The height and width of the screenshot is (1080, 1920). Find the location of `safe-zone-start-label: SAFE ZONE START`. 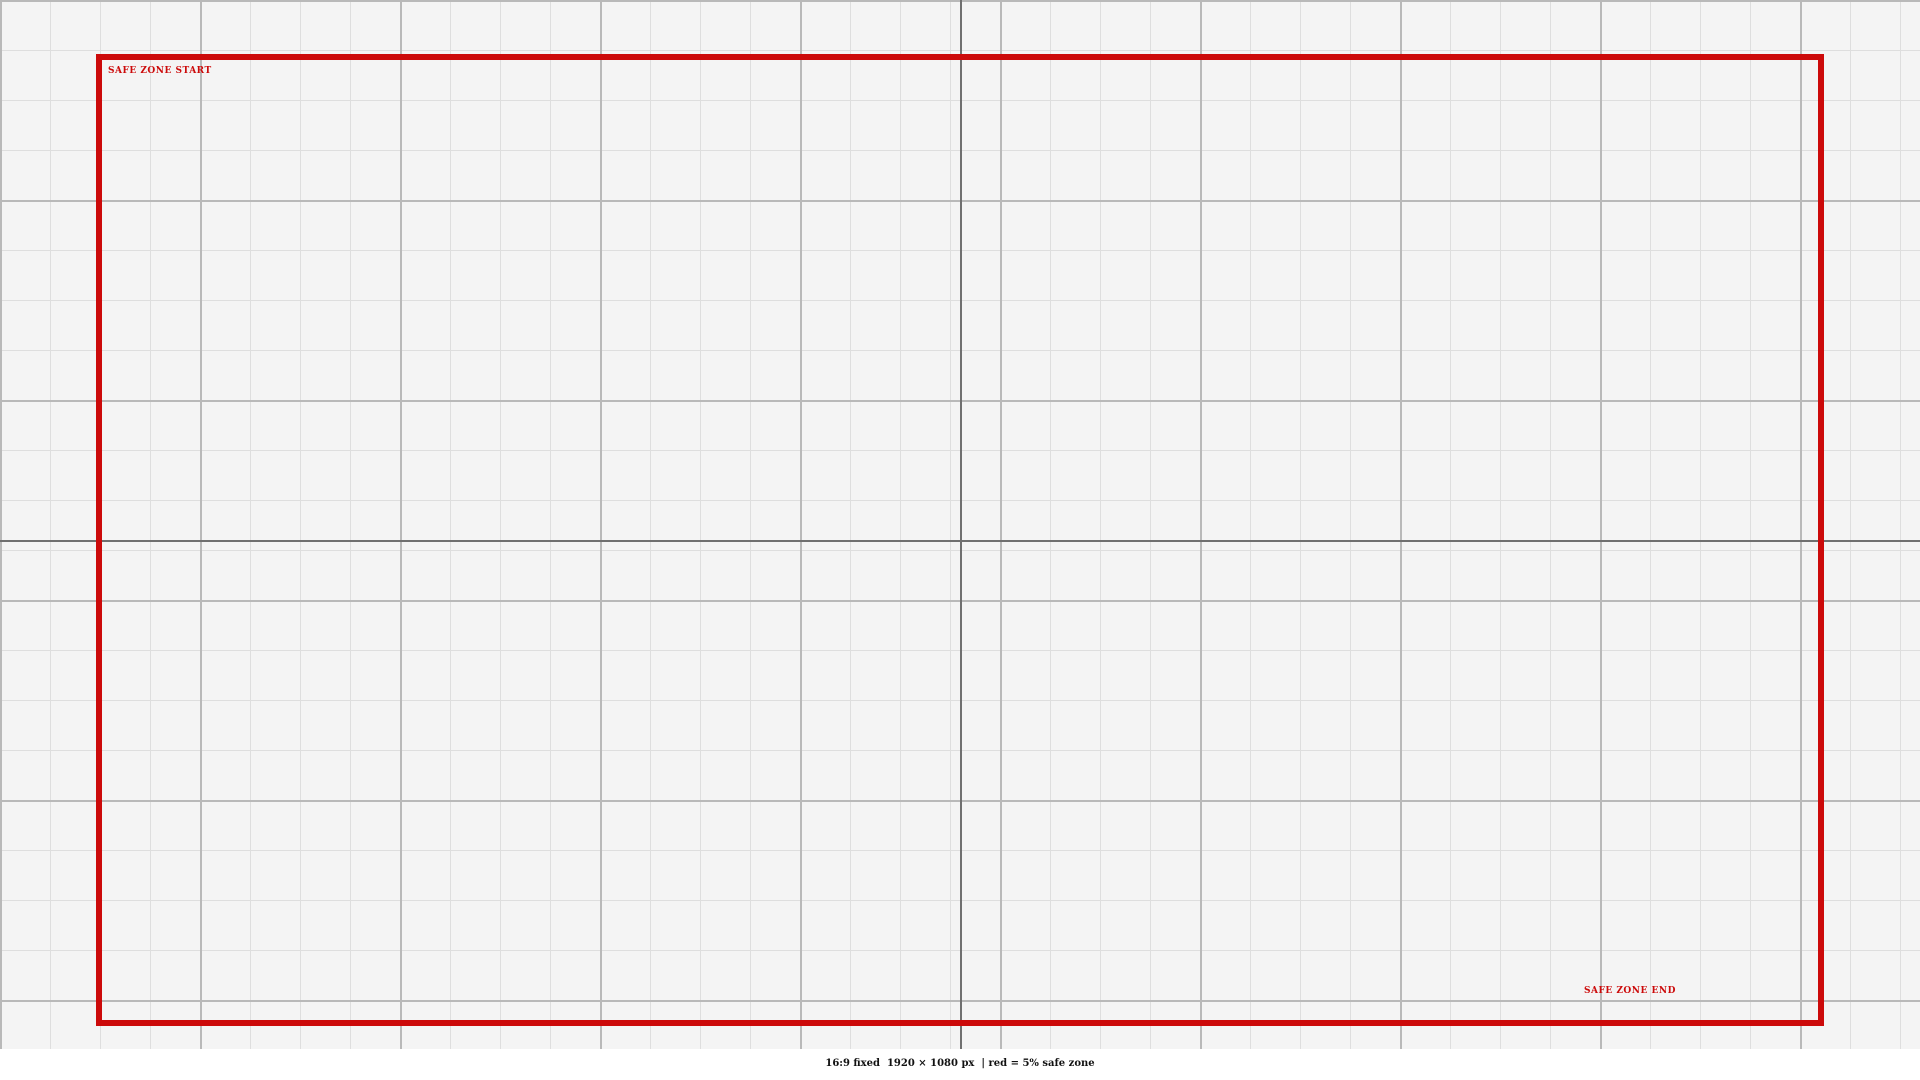

safe-zone-start-label: SAFE ZONE START is located at coordinates (160, 71).